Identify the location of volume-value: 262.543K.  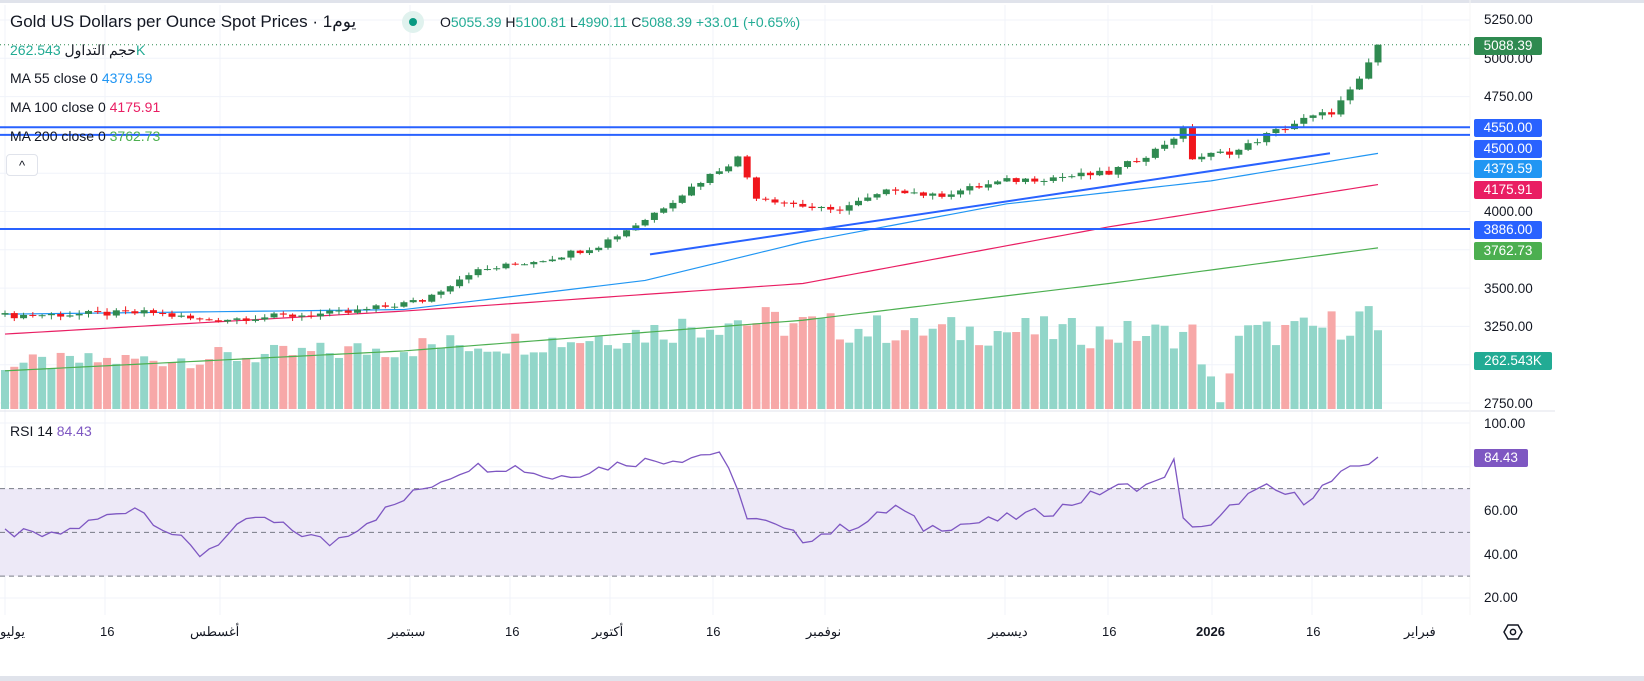
(78, 50).